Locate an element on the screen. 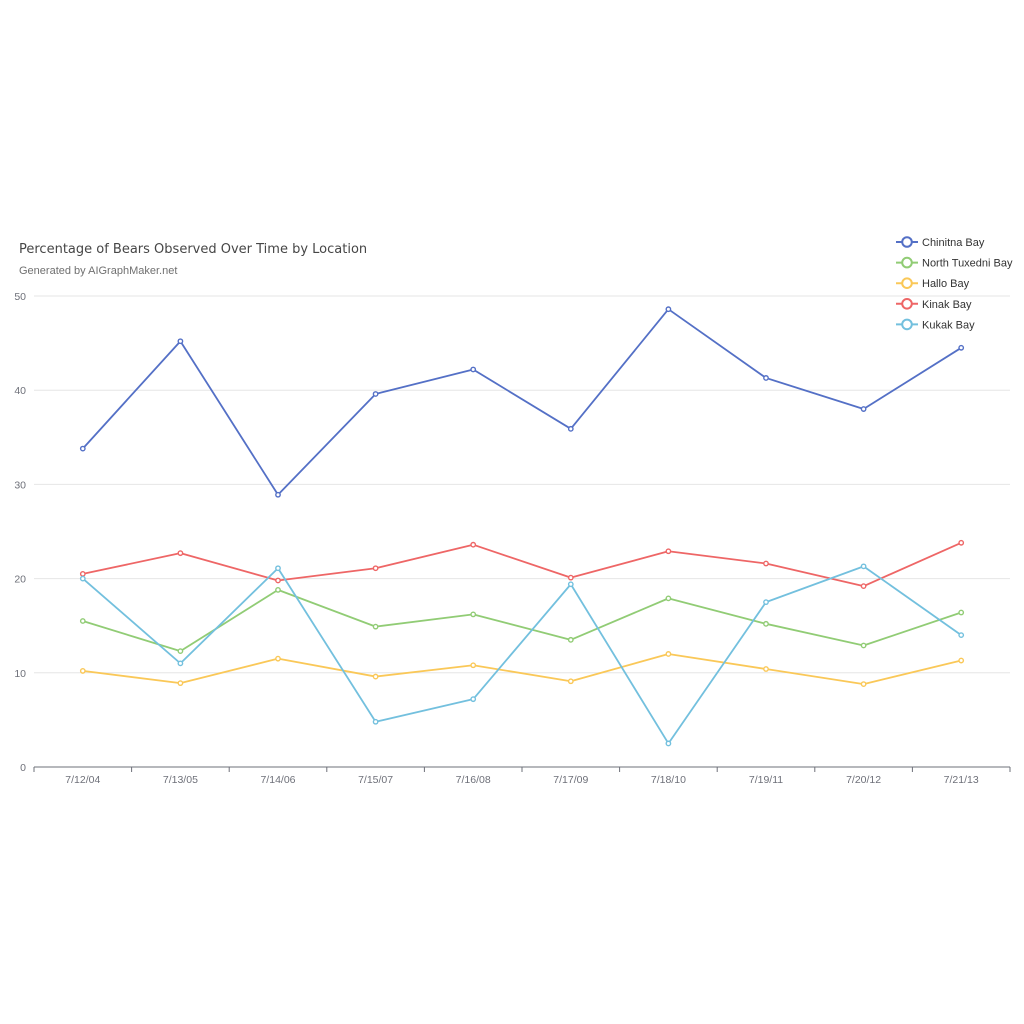 This screenshot has height=1024, width=1024. x-tick-label: 7/18/10 is located at coordinates (668, 780).